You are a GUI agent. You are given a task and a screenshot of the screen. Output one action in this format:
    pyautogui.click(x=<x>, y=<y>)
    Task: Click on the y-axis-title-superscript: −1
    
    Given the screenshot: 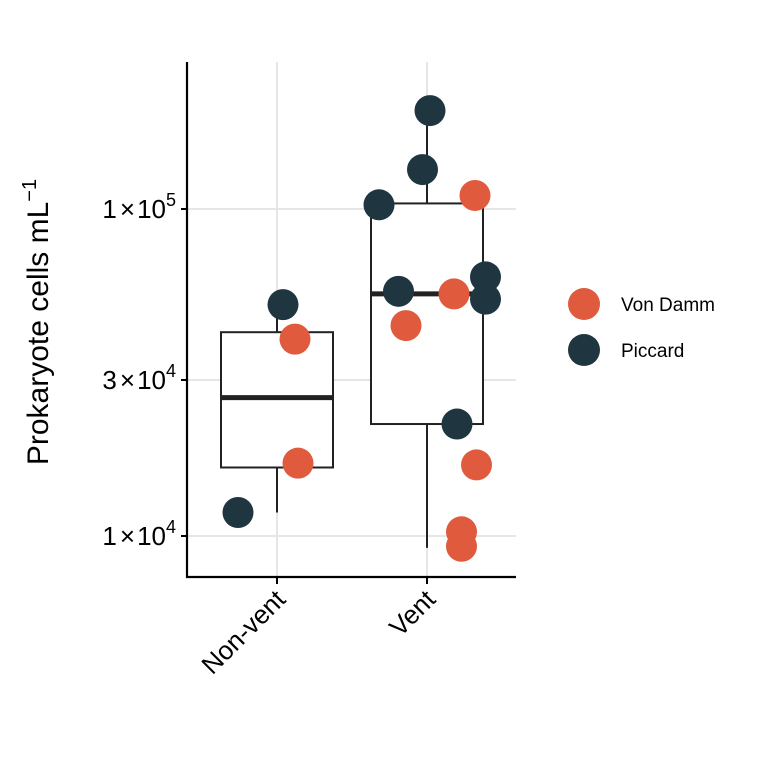 What is the action you would take?
    pyautogui.click(x=30, y=190)
    